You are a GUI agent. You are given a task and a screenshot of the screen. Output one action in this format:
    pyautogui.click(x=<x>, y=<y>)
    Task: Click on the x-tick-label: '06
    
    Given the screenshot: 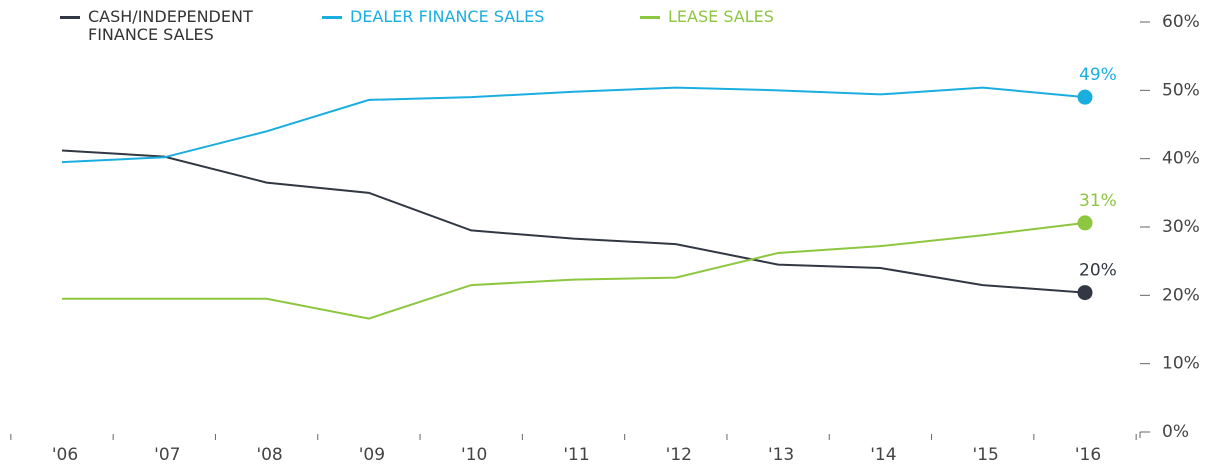 What is the action you would take?
    pyautogui.click(x=65, y=455)
    